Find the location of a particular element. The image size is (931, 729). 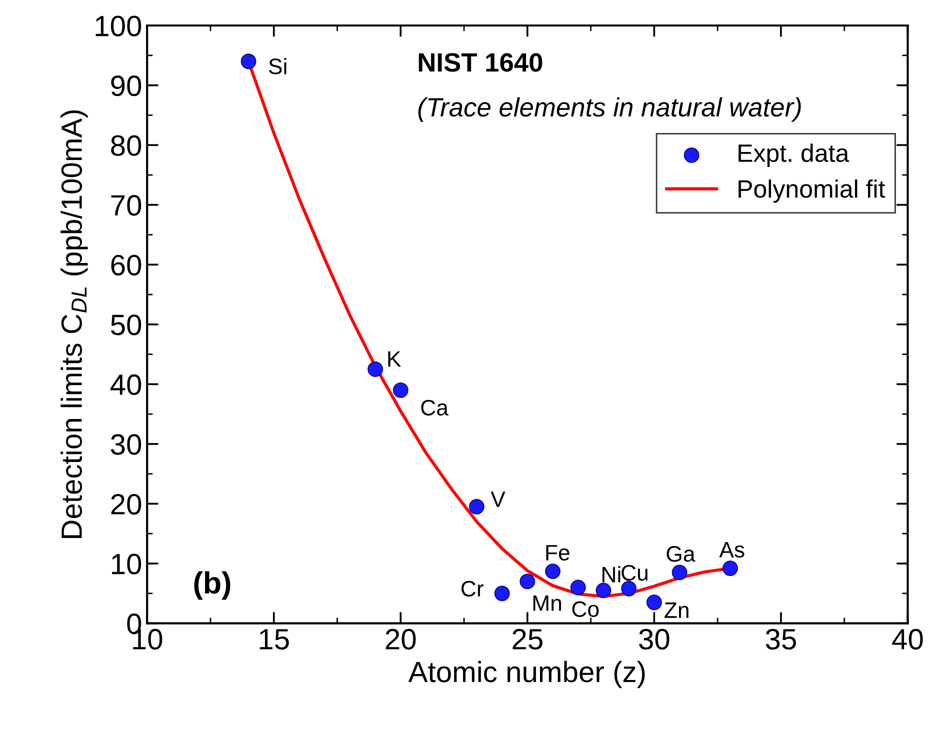

legend-label: Expt. data is located at coordinates (794, 155).